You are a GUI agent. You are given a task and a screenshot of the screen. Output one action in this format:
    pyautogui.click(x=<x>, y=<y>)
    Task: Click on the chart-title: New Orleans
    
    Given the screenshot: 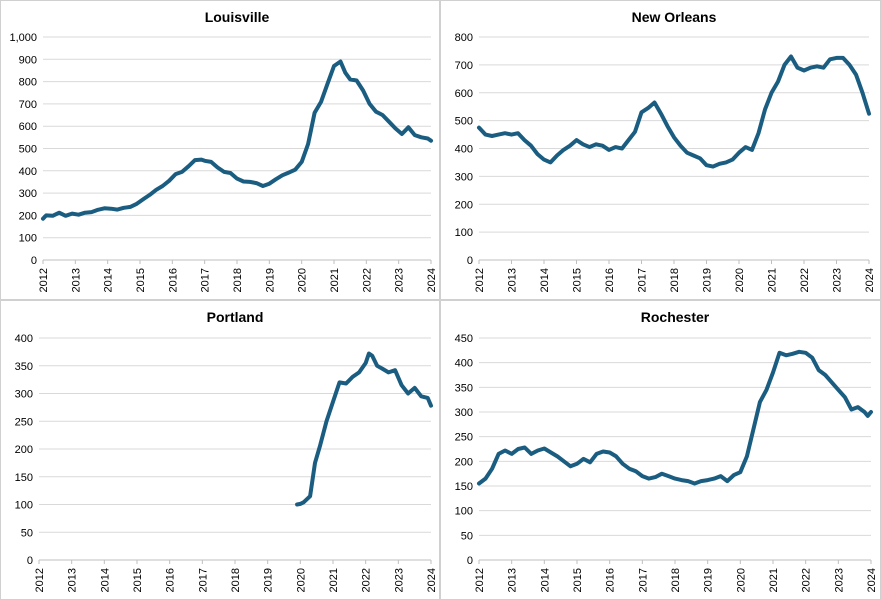 What is the action you would take?
    pyautogui.click(x=674, y=17)
    